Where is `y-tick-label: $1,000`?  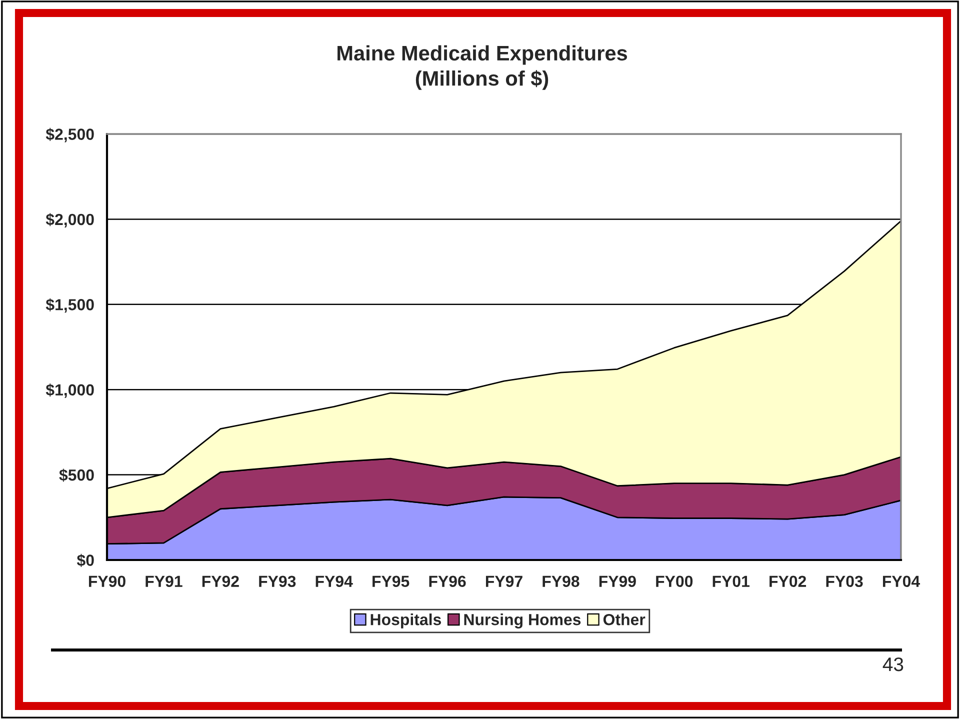
y-tick-label: $1,000 is located at coordinates (70, 391).